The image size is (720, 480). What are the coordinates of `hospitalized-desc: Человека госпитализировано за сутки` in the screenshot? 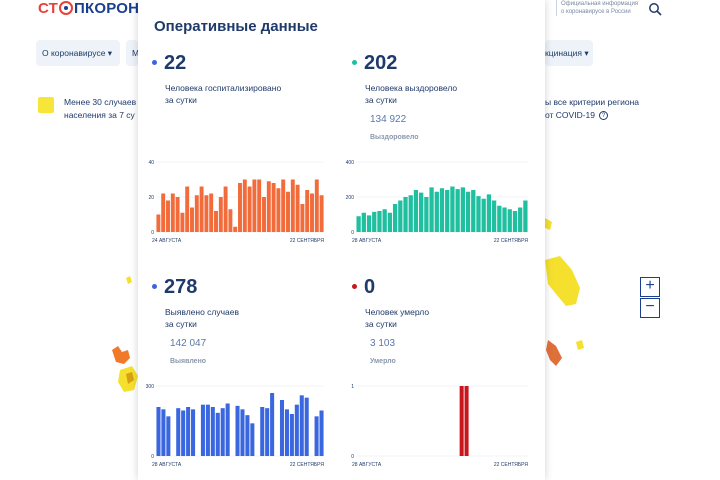 It's located at (240, 94).